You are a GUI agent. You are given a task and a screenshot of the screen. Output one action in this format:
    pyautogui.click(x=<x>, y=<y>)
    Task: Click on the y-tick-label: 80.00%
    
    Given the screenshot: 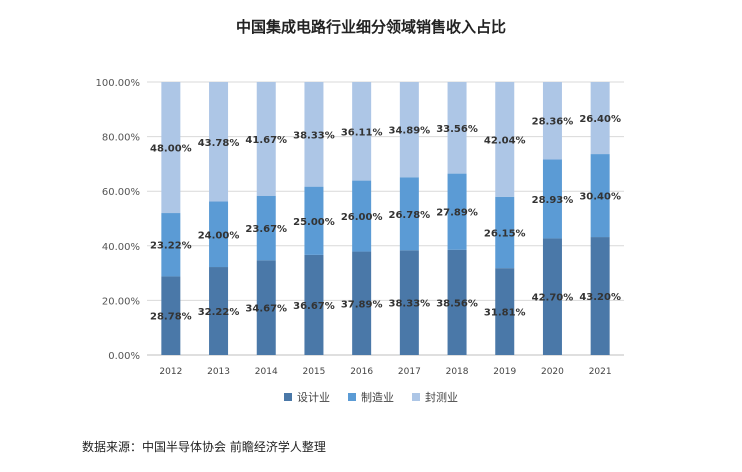 What is the action you would take?
    pyautogui.click(x=121, y=138)
    